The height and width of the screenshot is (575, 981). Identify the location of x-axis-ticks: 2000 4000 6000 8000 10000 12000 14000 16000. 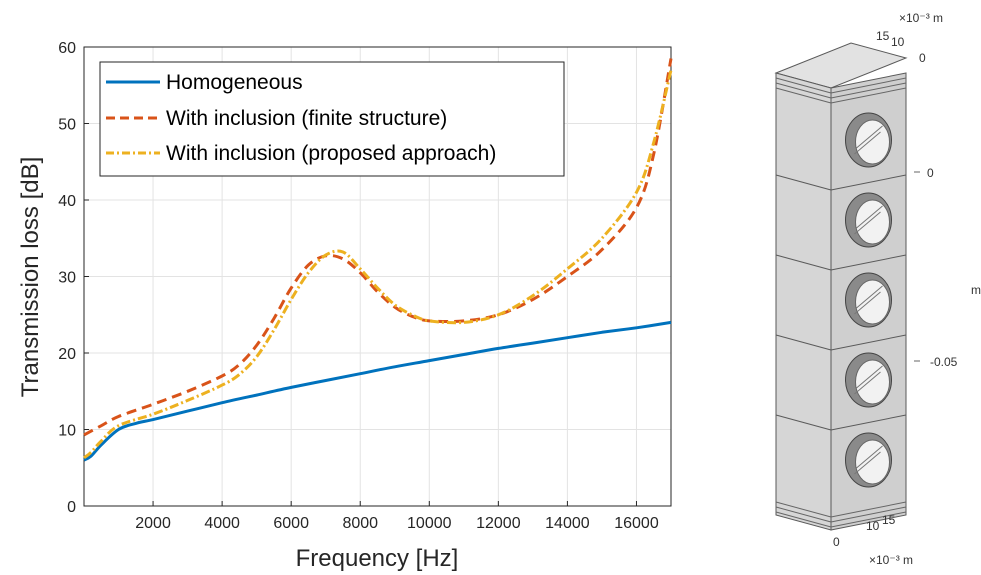
(397, 516).